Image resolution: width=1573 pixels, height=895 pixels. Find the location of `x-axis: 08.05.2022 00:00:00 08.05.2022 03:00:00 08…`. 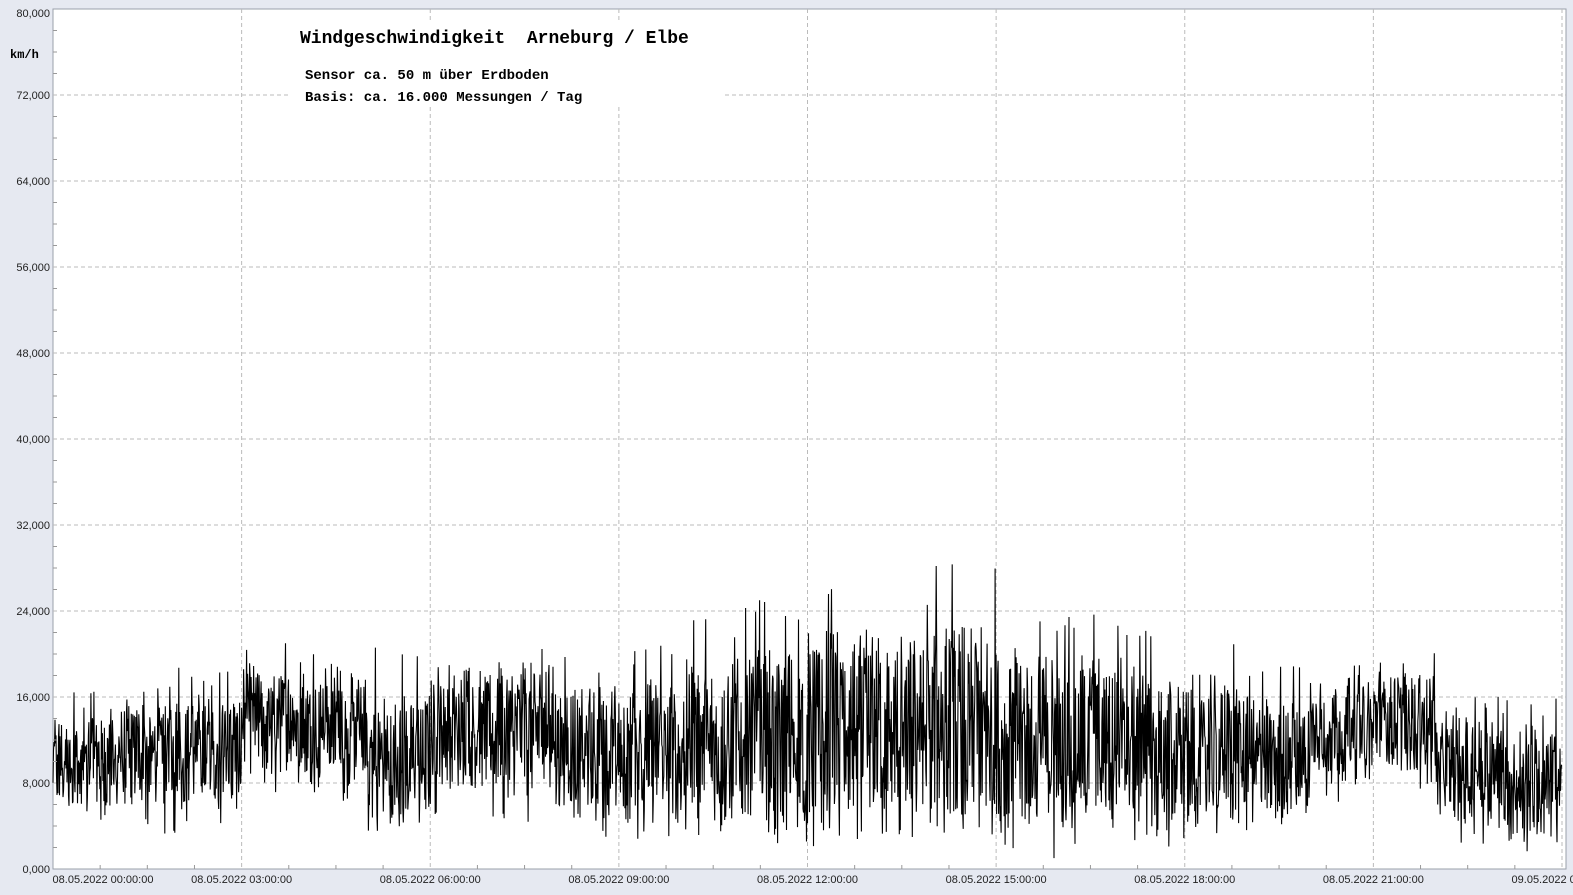

x-axis: 08.05.2022 00:00:00 08.05.2022 03:00:00 08… is located at coordinates (813, 875).